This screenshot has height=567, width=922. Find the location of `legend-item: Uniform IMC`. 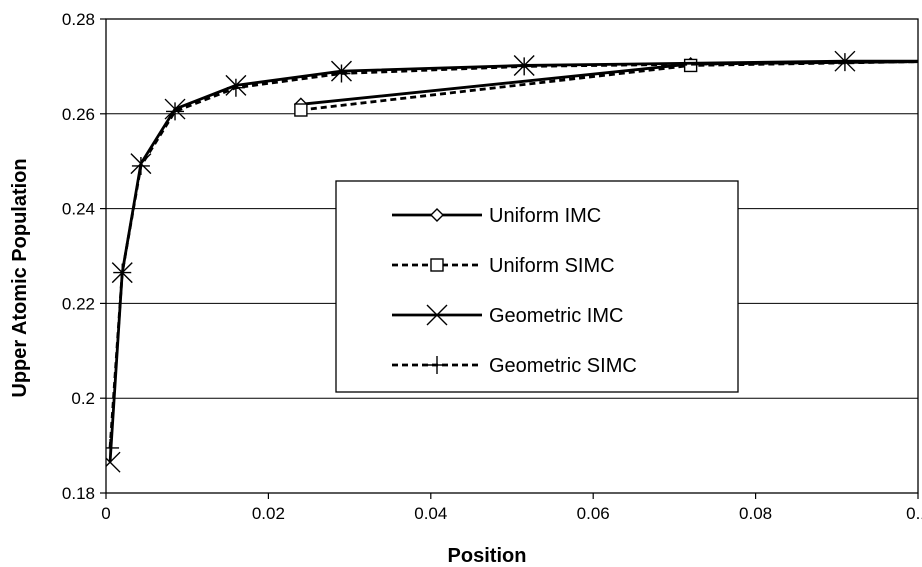

legend-item: Uniform IMC is located at coordinates (496, 216).